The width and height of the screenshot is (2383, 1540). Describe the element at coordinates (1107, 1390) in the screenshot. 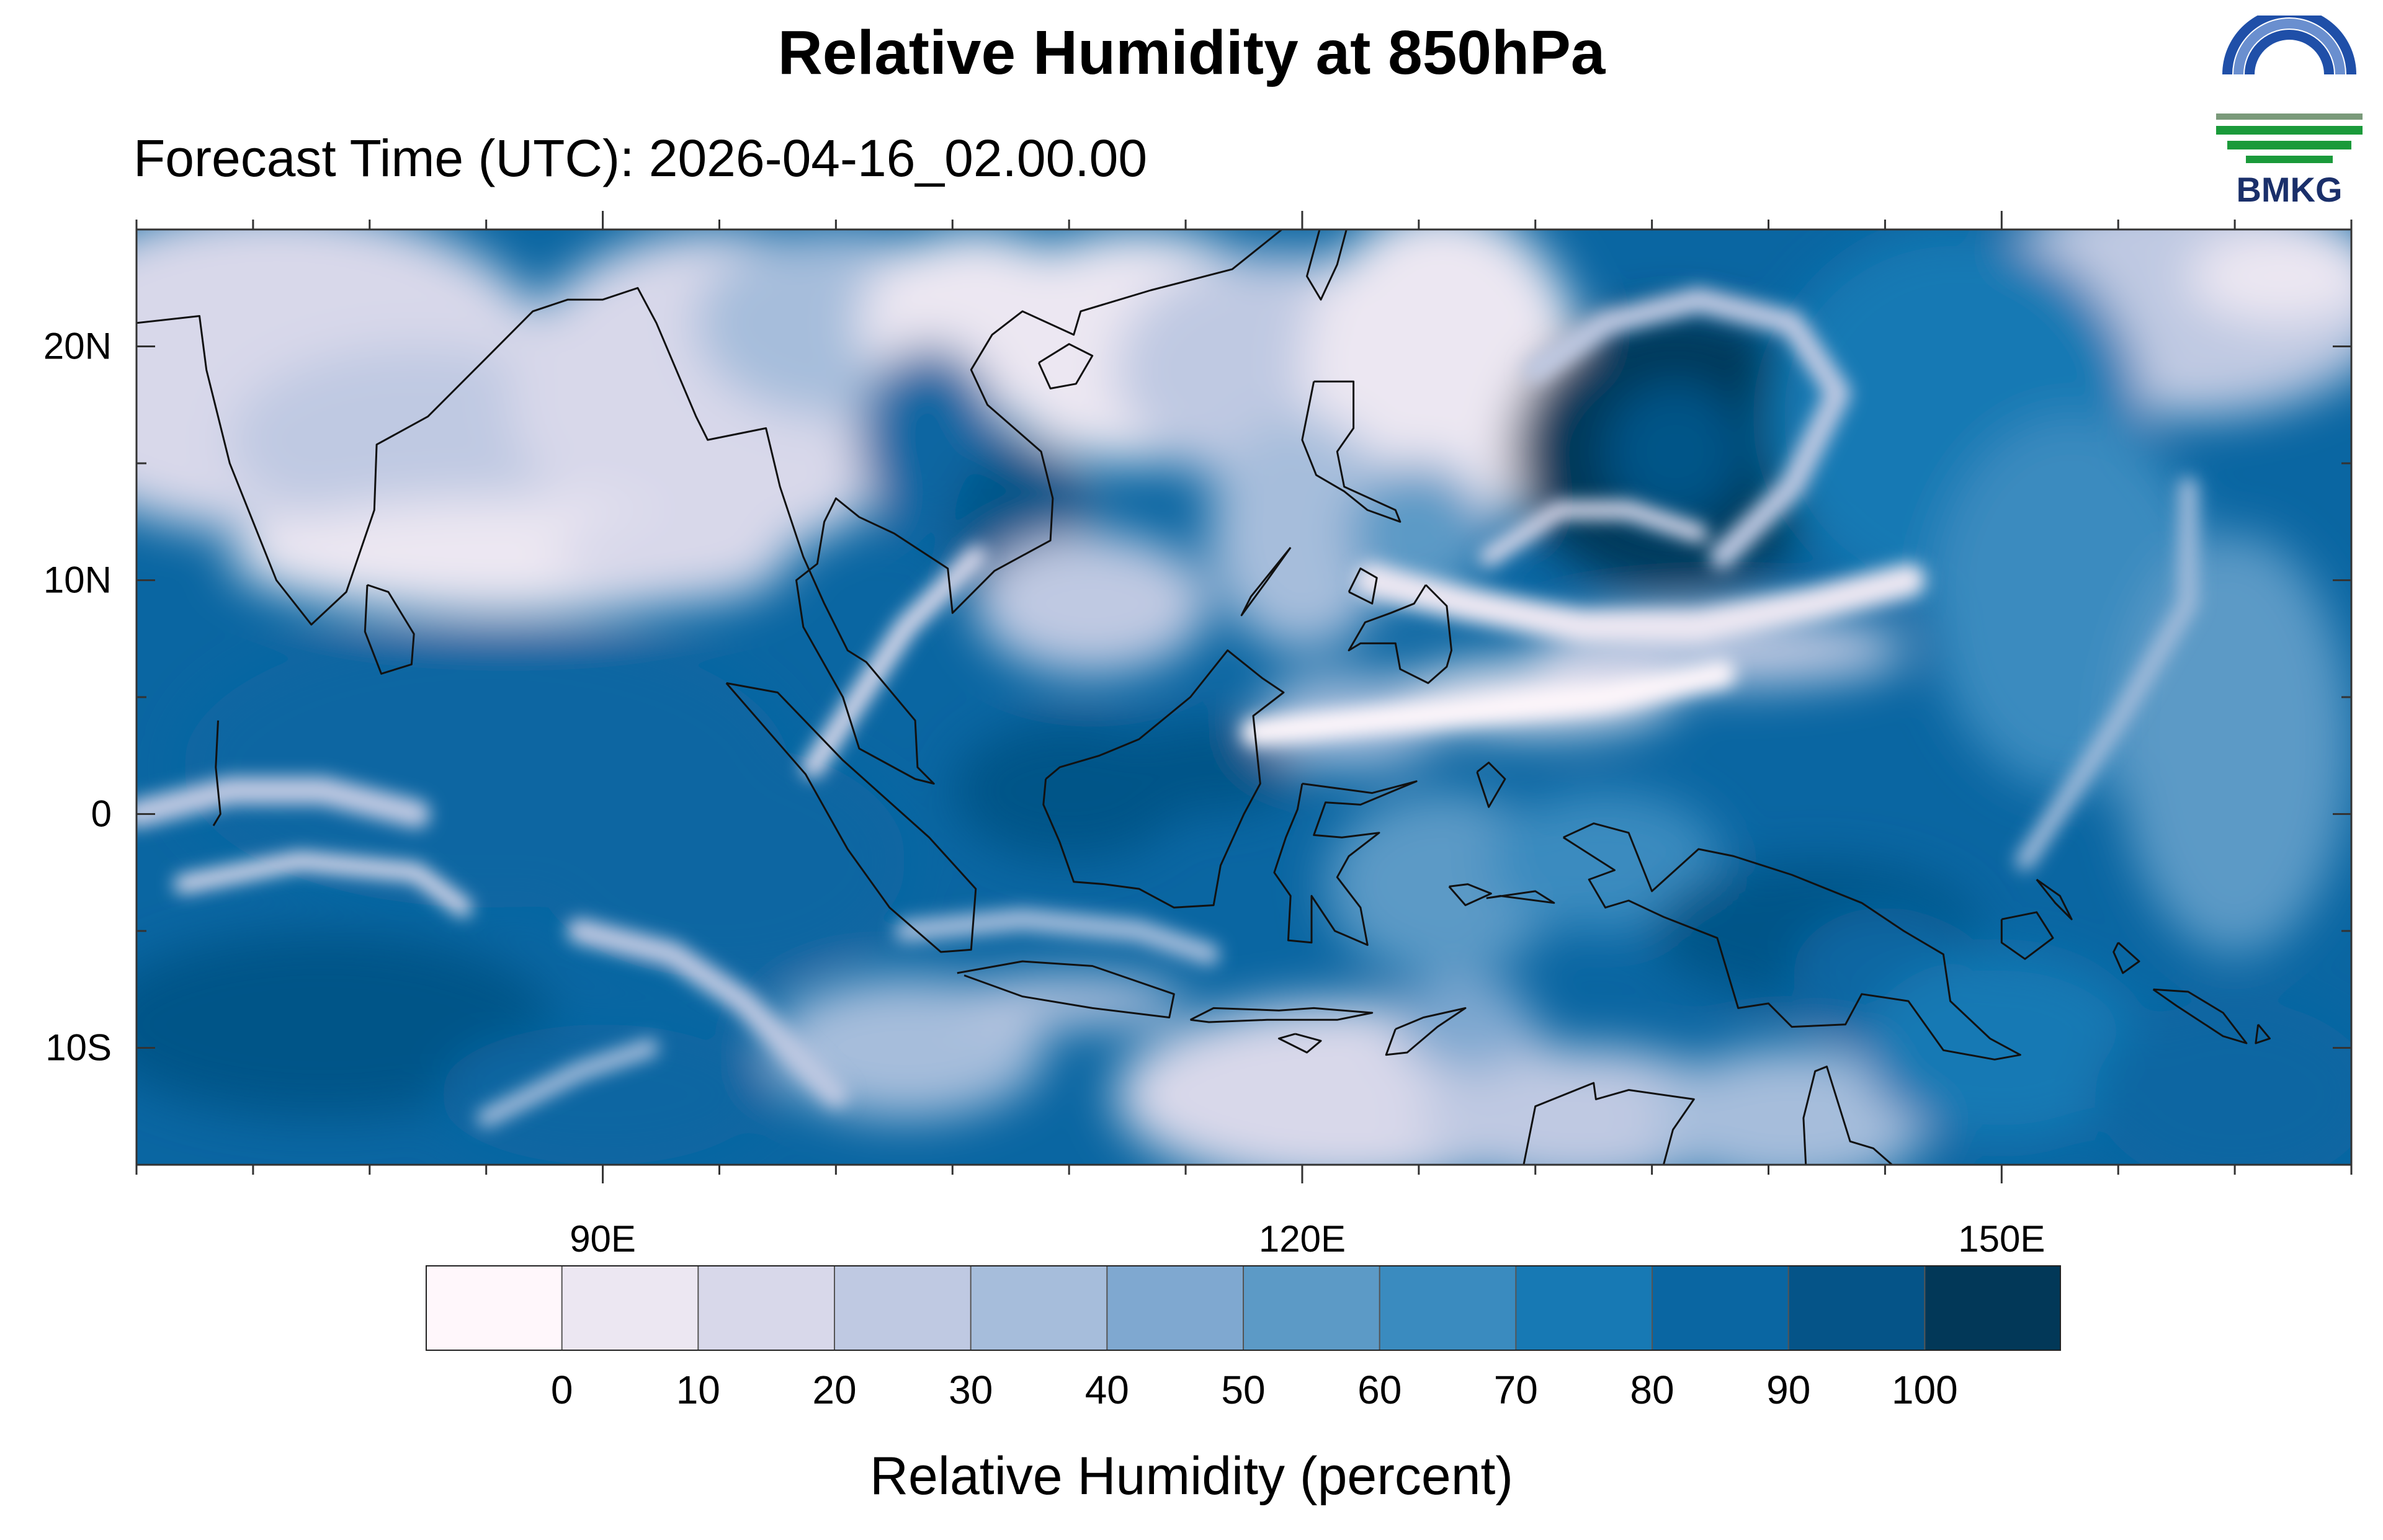

I see `colorbar-tick-label: 40` at that location.